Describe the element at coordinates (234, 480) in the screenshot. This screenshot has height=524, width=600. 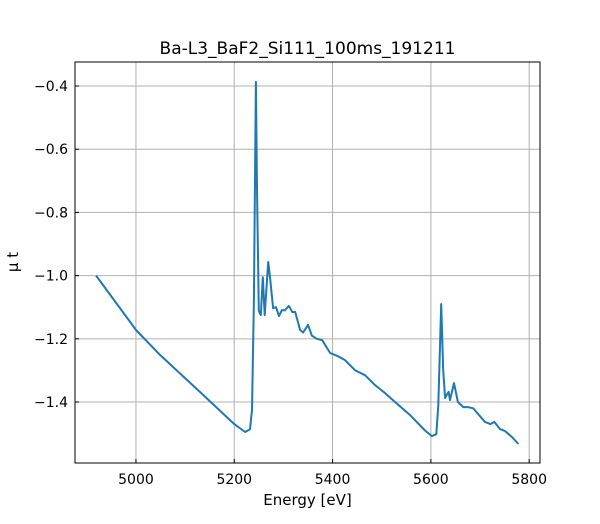
I see `x-tick-label: 5200` at that location.